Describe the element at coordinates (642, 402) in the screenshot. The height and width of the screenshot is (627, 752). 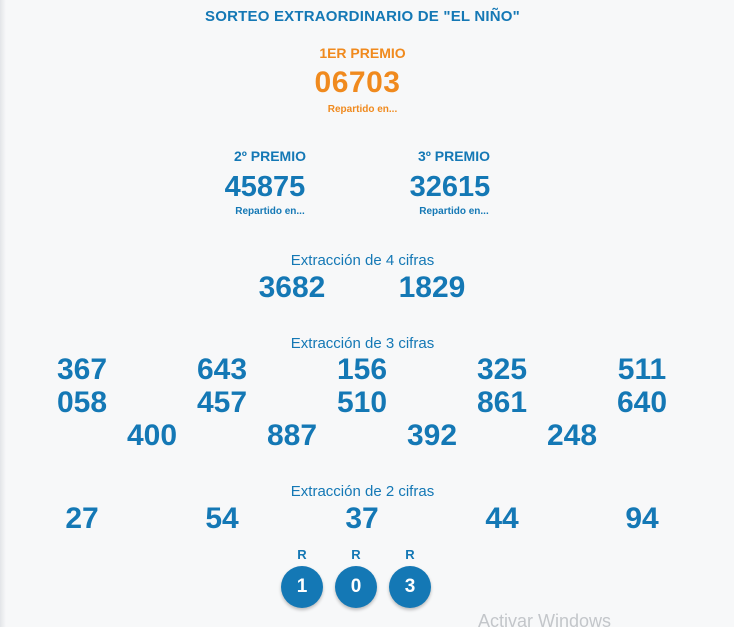
I see `three-digit-number: 640` at that location.